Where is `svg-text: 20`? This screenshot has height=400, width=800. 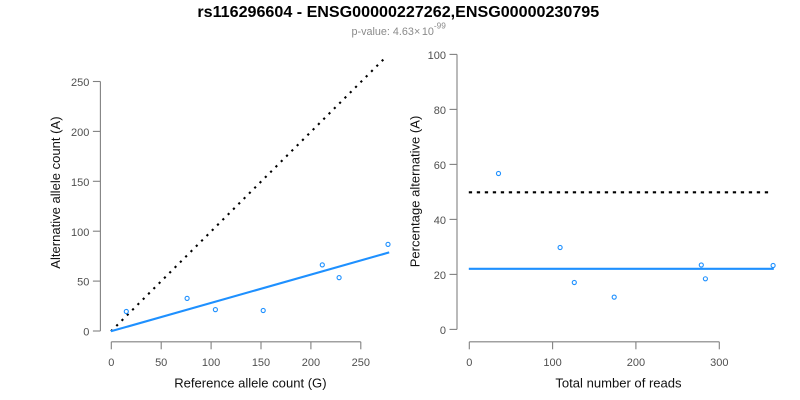
svg-text: 20 is located at coordinates (440, 276).